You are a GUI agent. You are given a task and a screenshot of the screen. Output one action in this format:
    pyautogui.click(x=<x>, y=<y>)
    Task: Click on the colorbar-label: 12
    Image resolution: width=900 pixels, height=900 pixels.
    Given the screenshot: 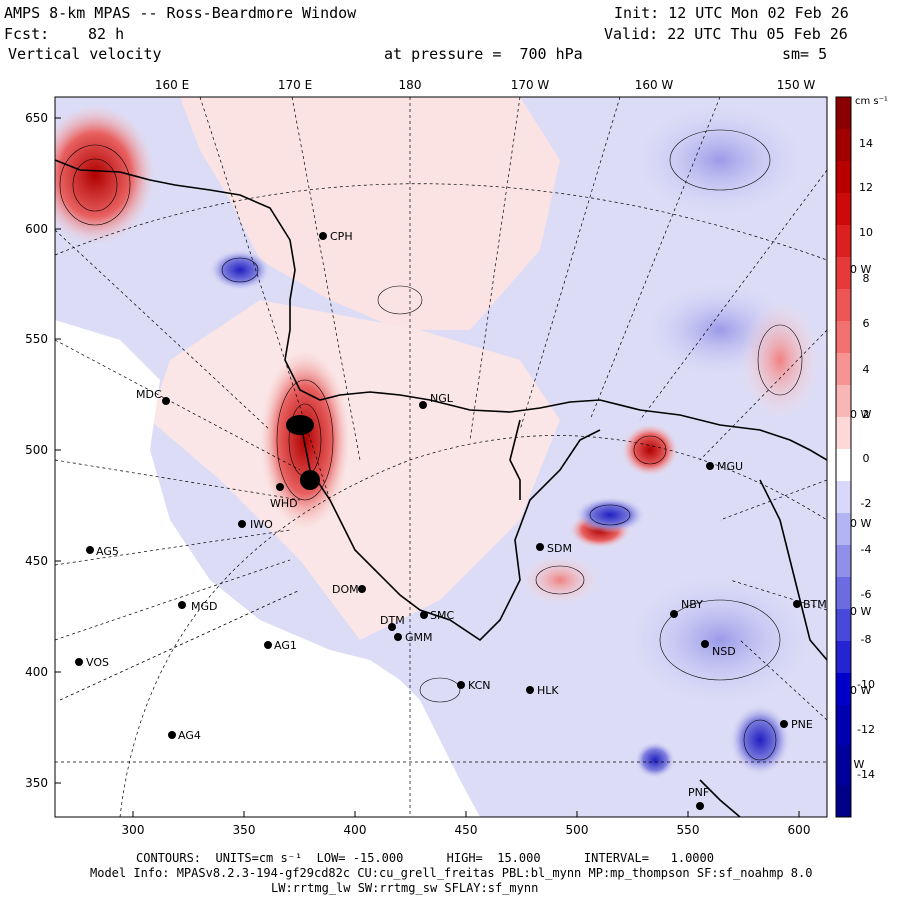 What is the action you would take?
    pyautogui.click(x=866, y=187)
    